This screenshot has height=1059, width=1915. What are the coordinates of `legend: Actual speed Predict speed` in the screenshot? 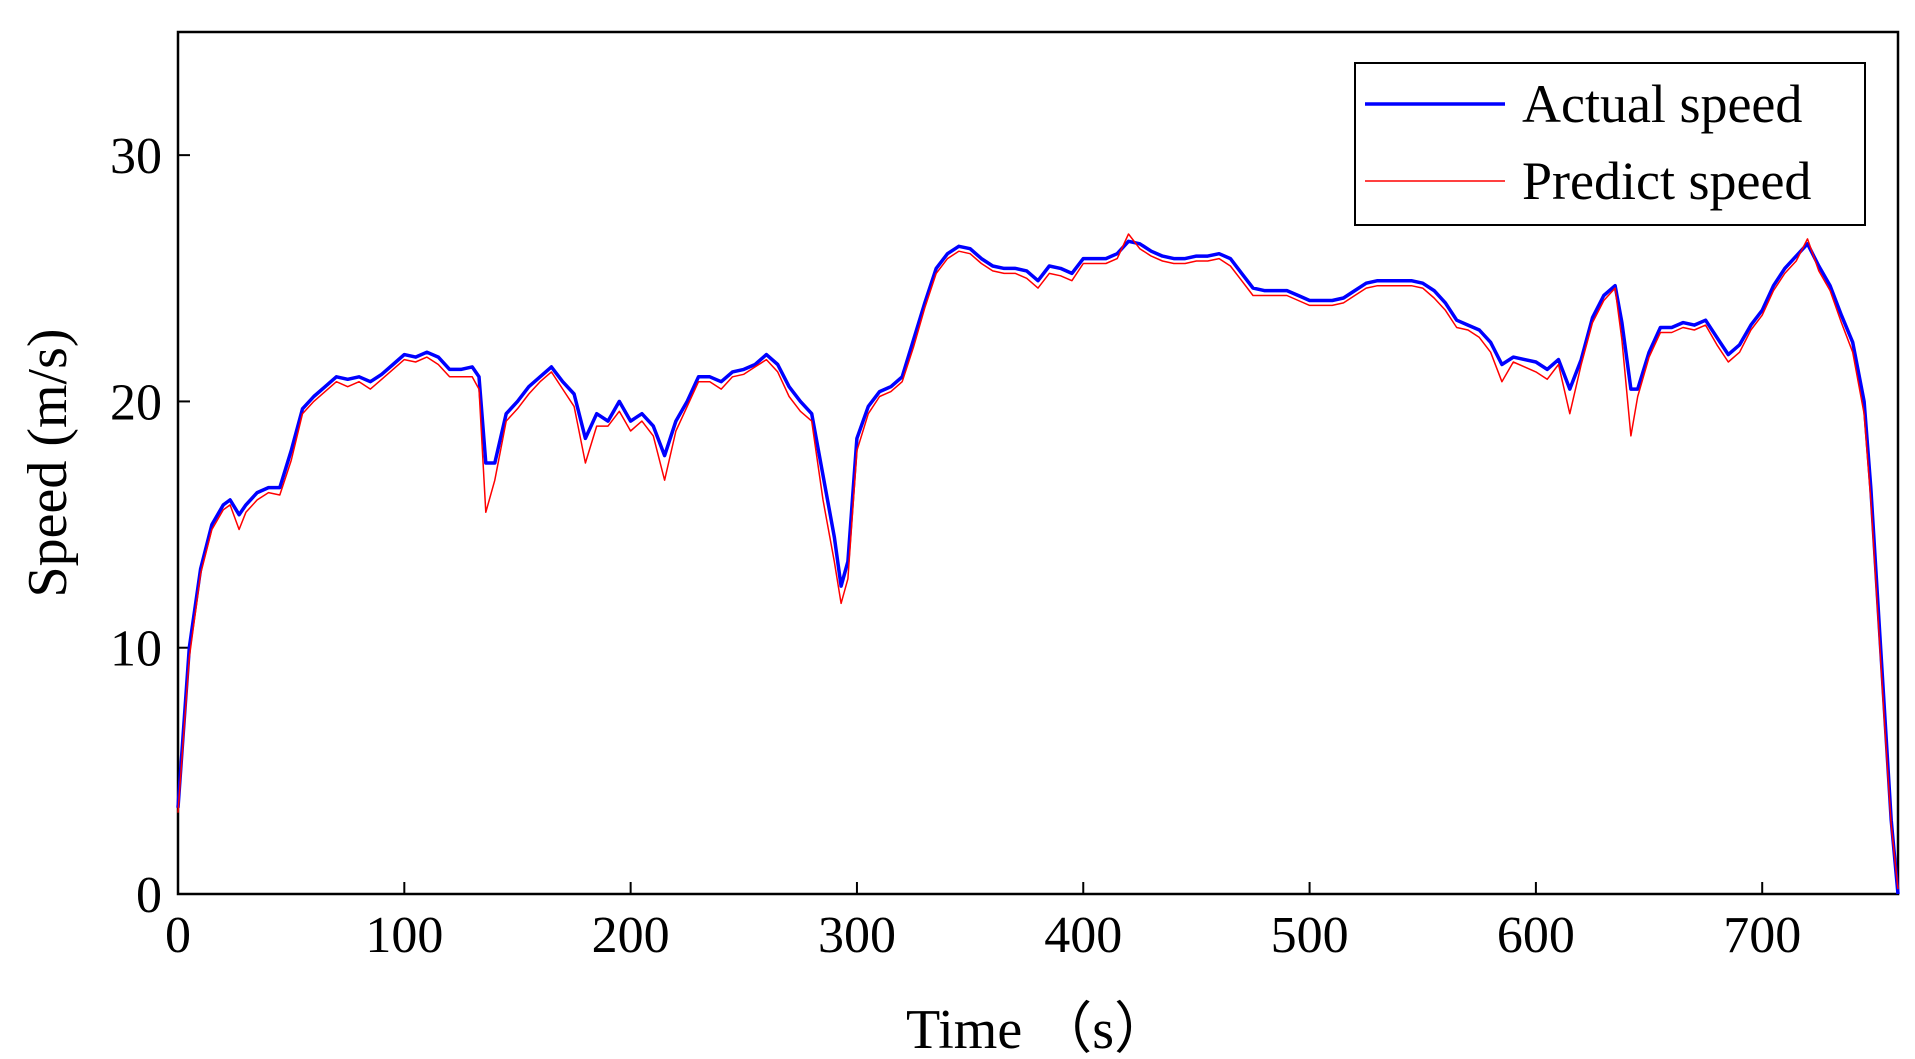 It's located at (1610, 144).